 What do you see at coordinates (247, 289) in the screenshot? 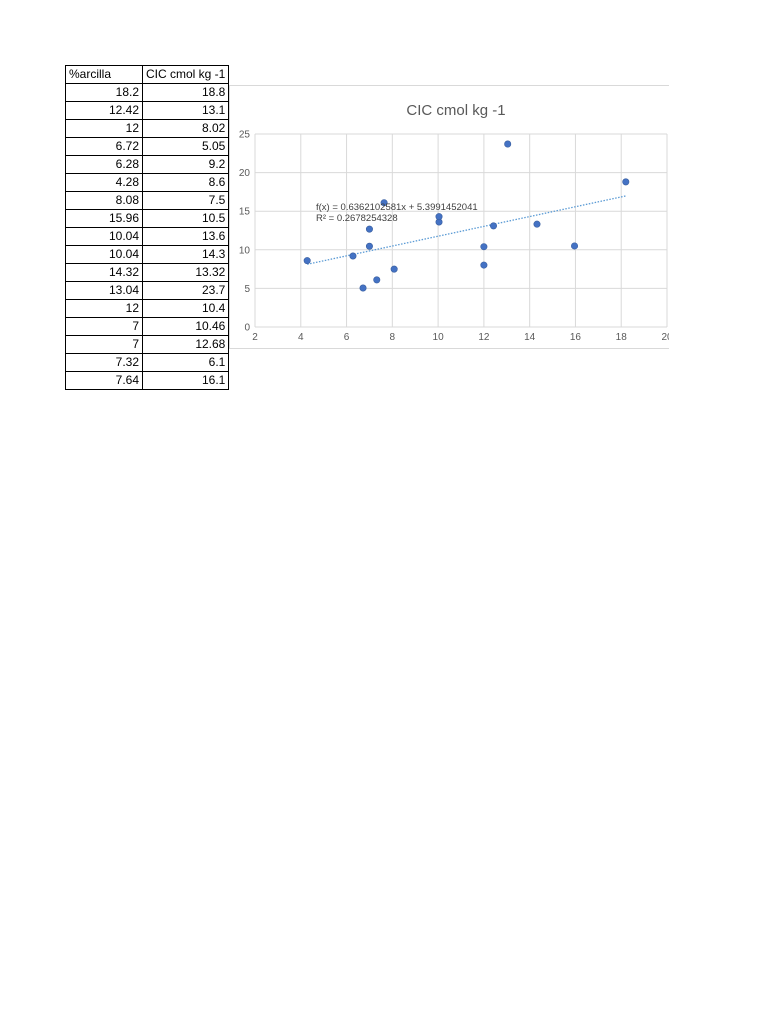
I see `y-tick-label: 5` at bounding box center [247, 289].